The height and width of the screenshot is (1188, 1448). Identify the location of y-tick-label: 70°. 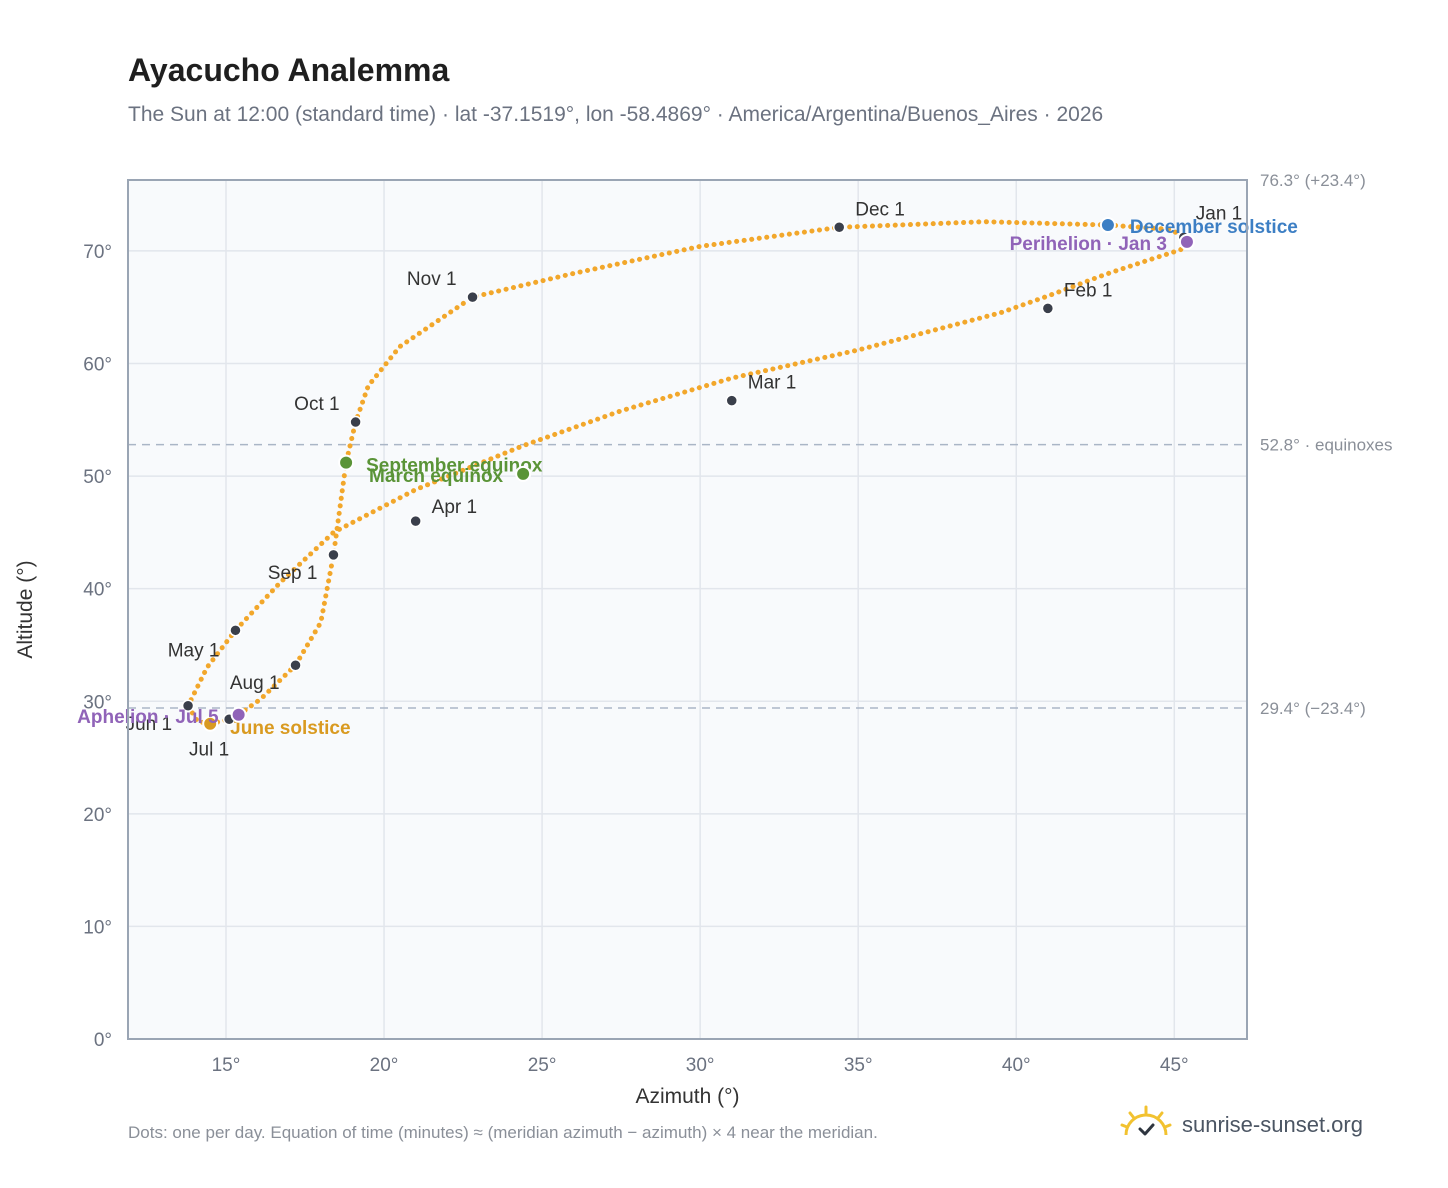
(97, 252).